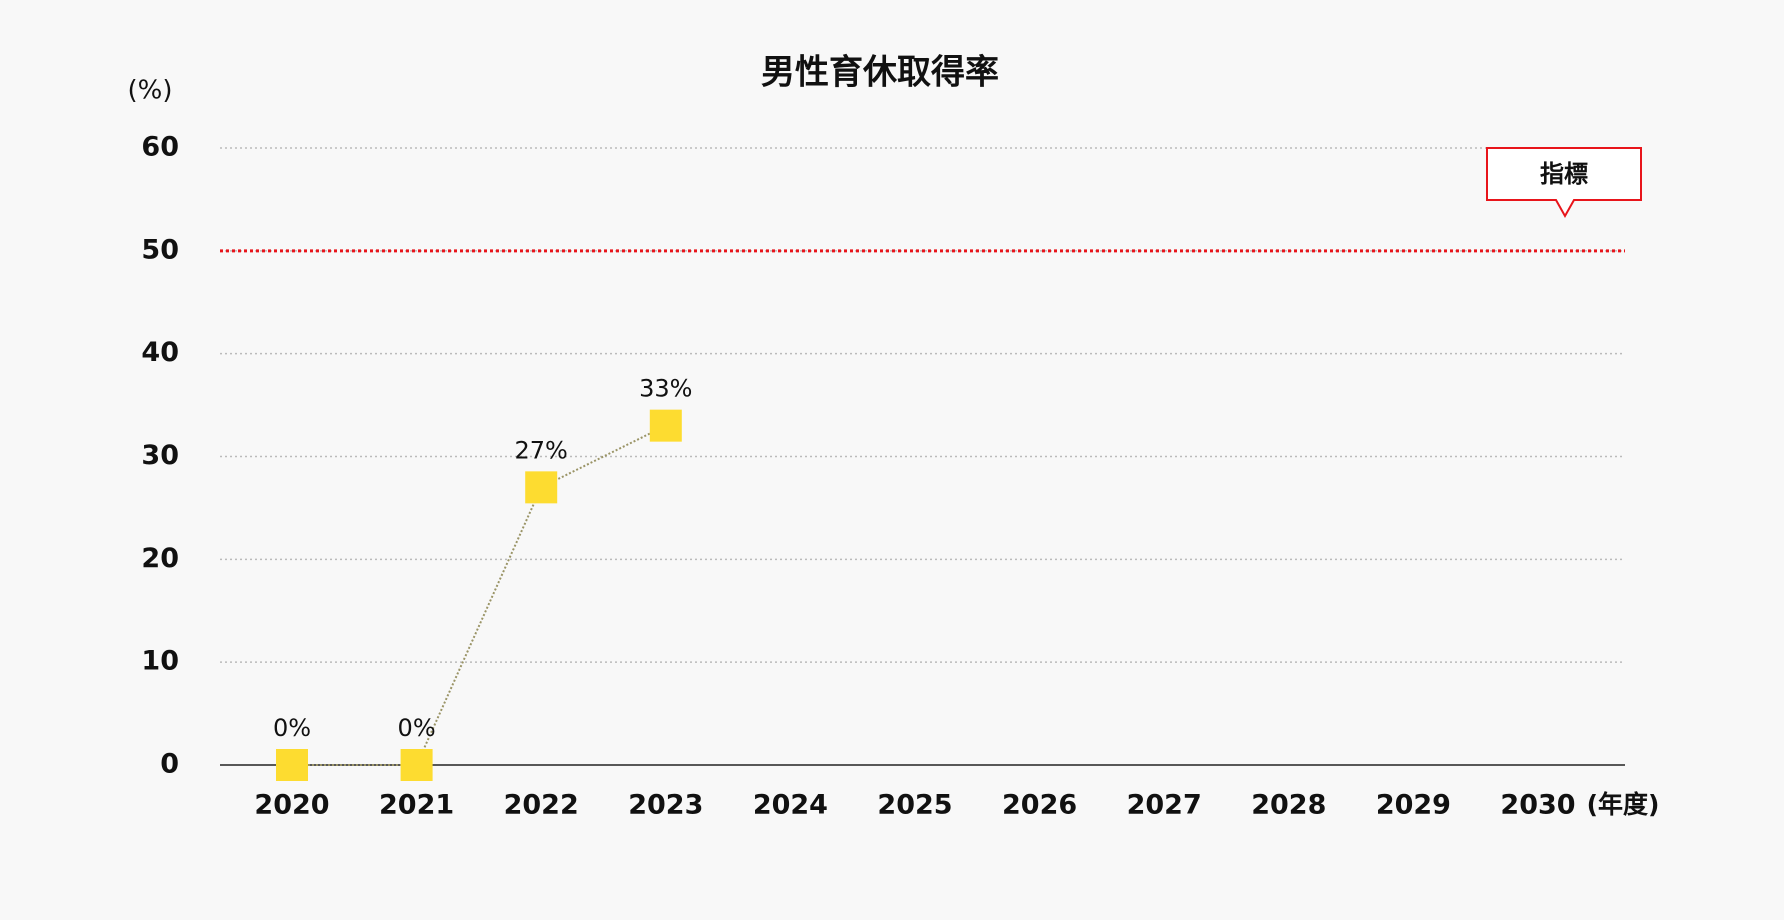 This screenshot has height=920, width=1784. What do you see at coordinates (665, 389) in the screenshot?
I see `data-label: 33%` at bounding box center [665, 389].